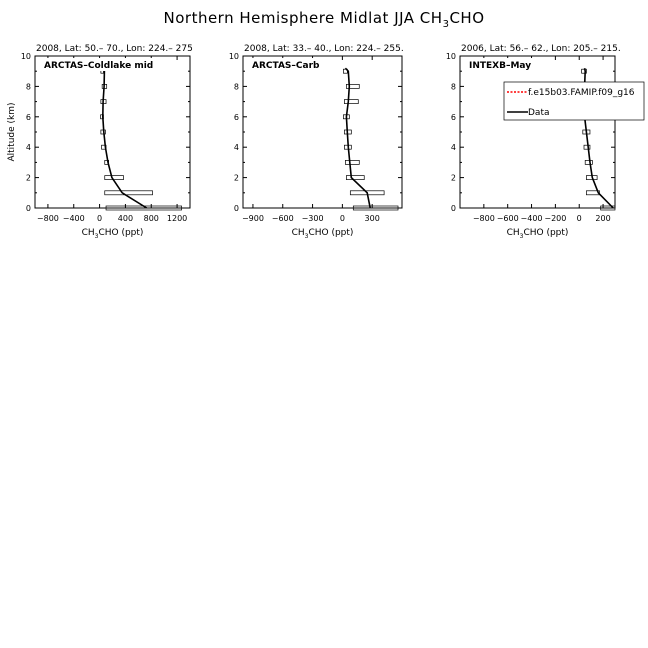 The width and height of the screenshot is (648, 648). Describe the element at coordinates (541, 49) in the screenshot. I see `panel-header: 2006, Lat: 56.– 62., Lon: 205.– 215.` at that location.